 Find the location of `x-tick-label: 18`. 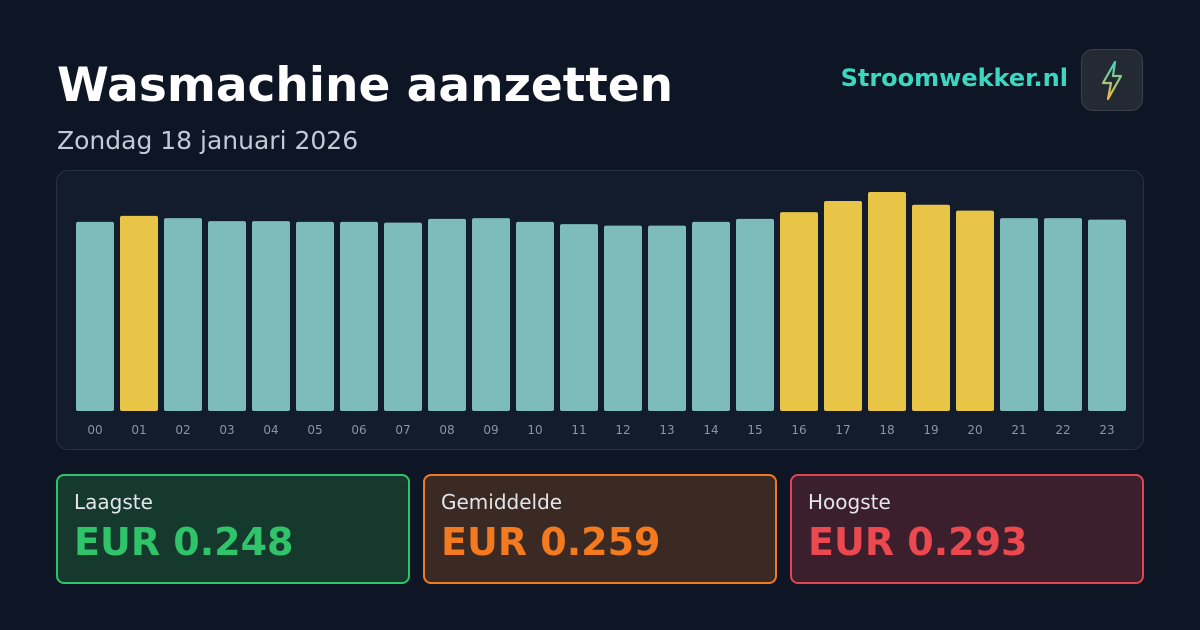

x-tick-label: 18 is located at coordinates (886, 430).